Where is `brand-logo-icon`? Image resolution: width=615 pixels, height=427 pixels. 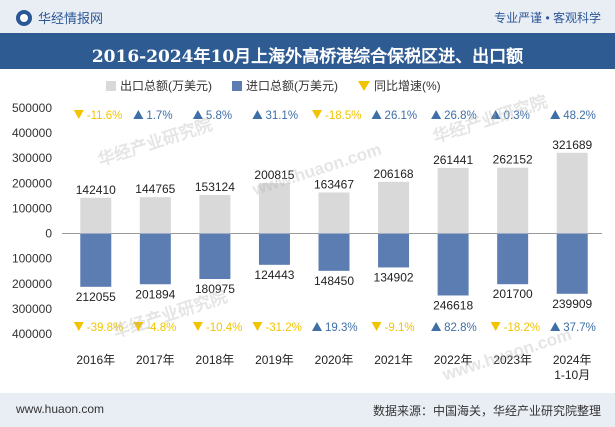 brand-logo-icon is located at coordinates (24, 17).